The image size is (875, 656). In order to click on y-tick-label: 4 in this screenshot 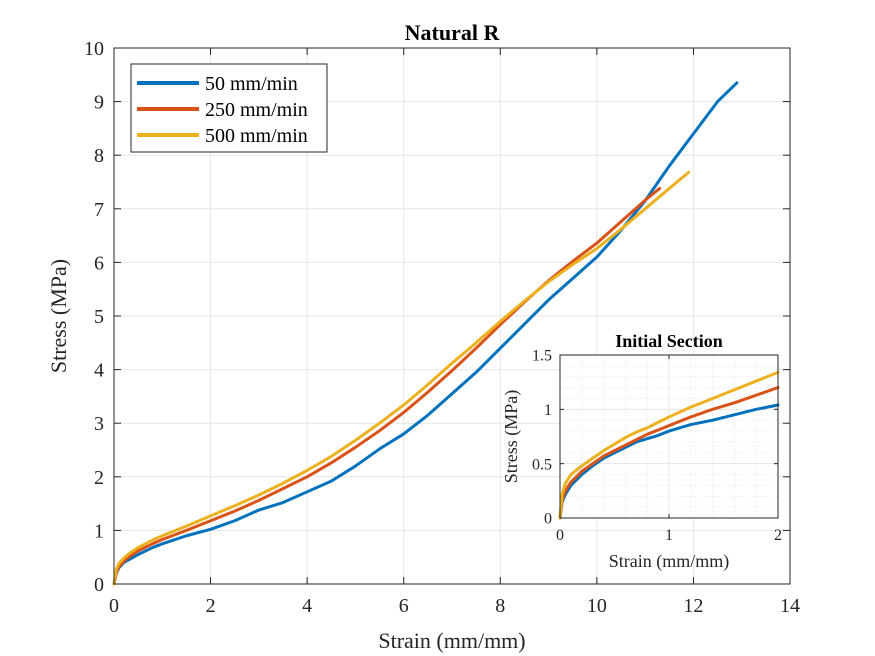, I will do `click(99, 371)`.